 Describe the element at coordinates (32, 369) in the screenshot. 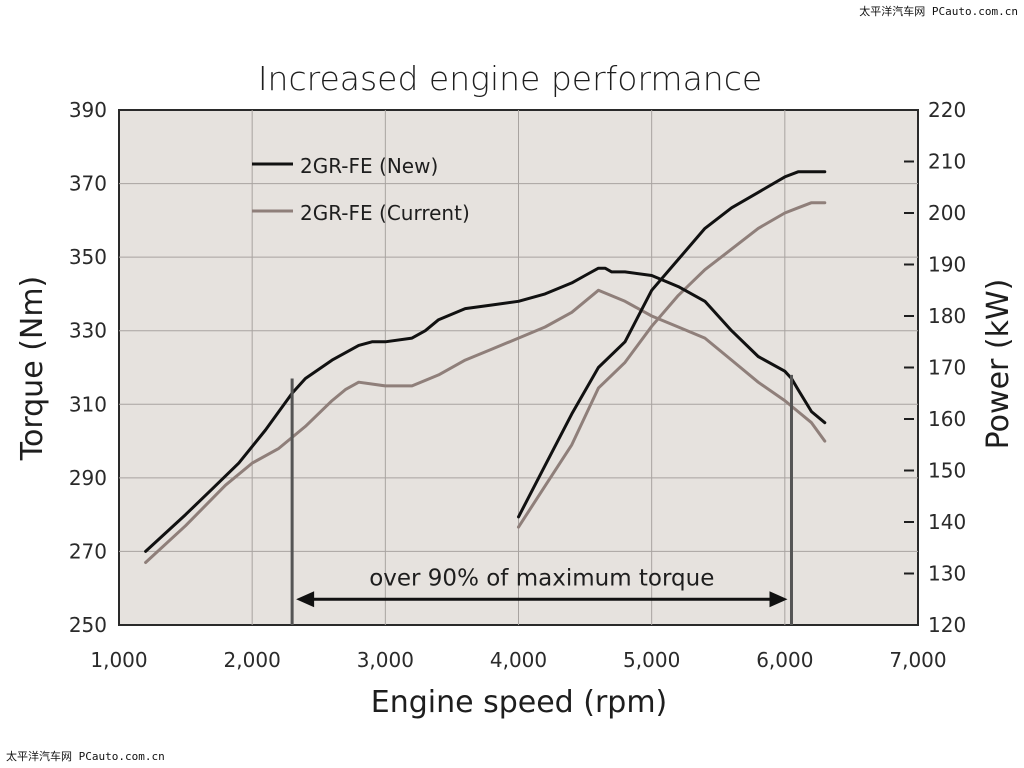

I see `y-axis-title-left: Torque (Nm)` at that location.